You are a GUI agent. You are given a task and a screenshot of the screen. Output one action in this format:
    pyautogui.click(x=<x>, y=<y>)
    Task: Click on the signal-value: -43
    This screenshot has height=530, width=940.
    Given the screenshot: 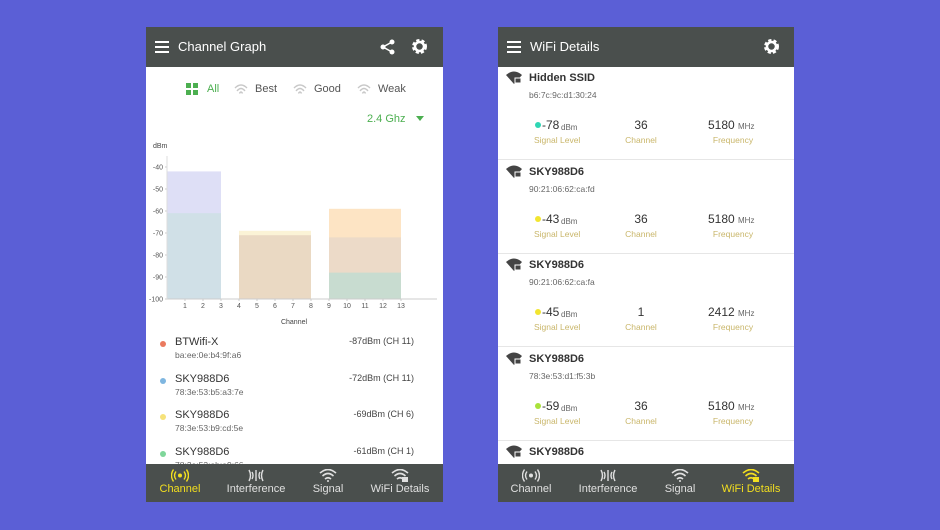 What is the action you would take?
    pyautogui.click(x=551, y=218)
    